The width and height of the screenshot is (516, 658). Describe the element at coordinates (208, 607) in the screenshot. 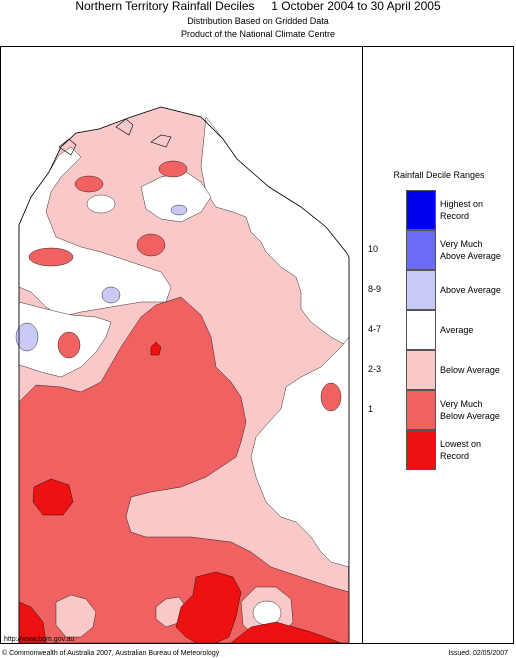

I see `region-lowest-south` at that location.